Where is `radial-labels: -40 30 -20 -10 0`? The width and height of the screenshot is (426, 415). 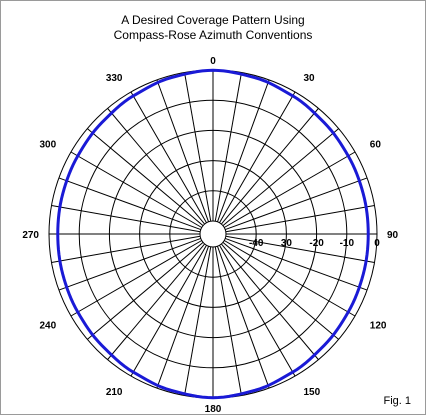
radial-labels: -40 30 -20 -10 0 is located at coordinates (314, 243).